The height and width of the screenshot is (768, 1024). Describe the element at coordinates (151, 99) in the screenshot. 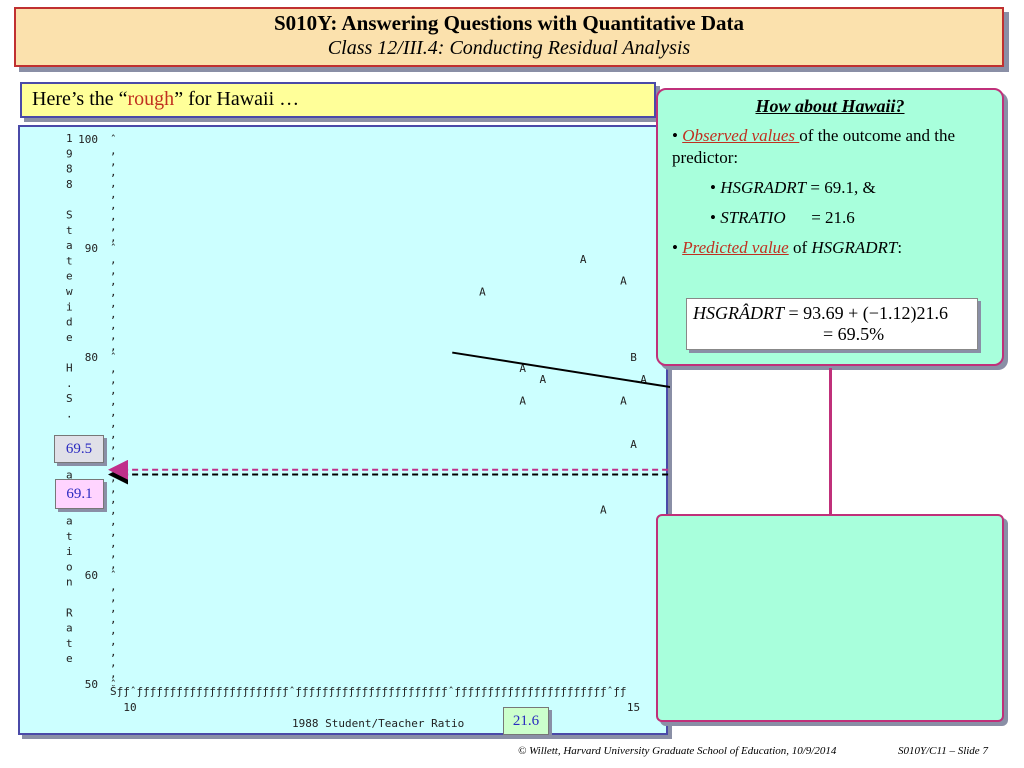

I see `rough-highlight: rough` at that location.